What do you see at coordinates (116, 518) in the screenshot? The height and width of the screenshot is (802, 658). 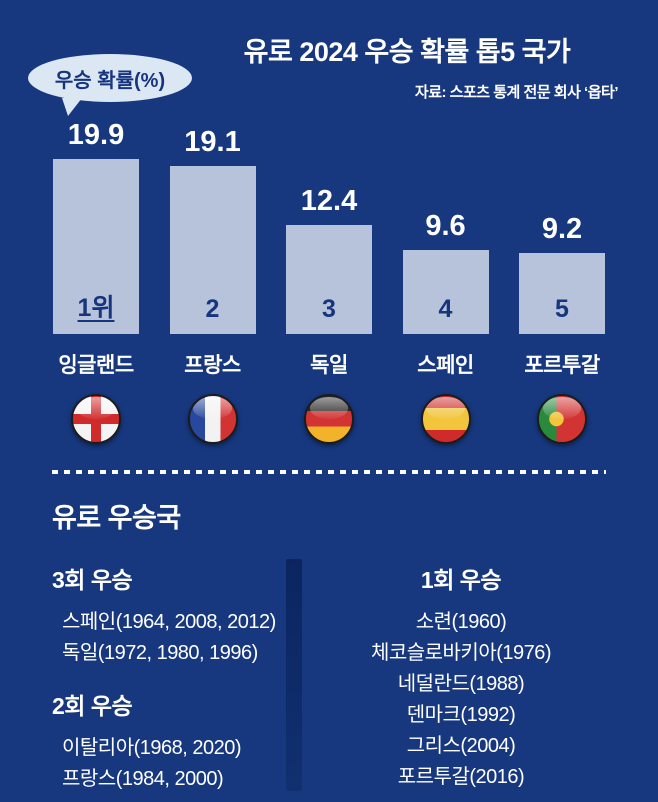 I see `winners-title: 유로 우승국` at bounding box center [116, 518].